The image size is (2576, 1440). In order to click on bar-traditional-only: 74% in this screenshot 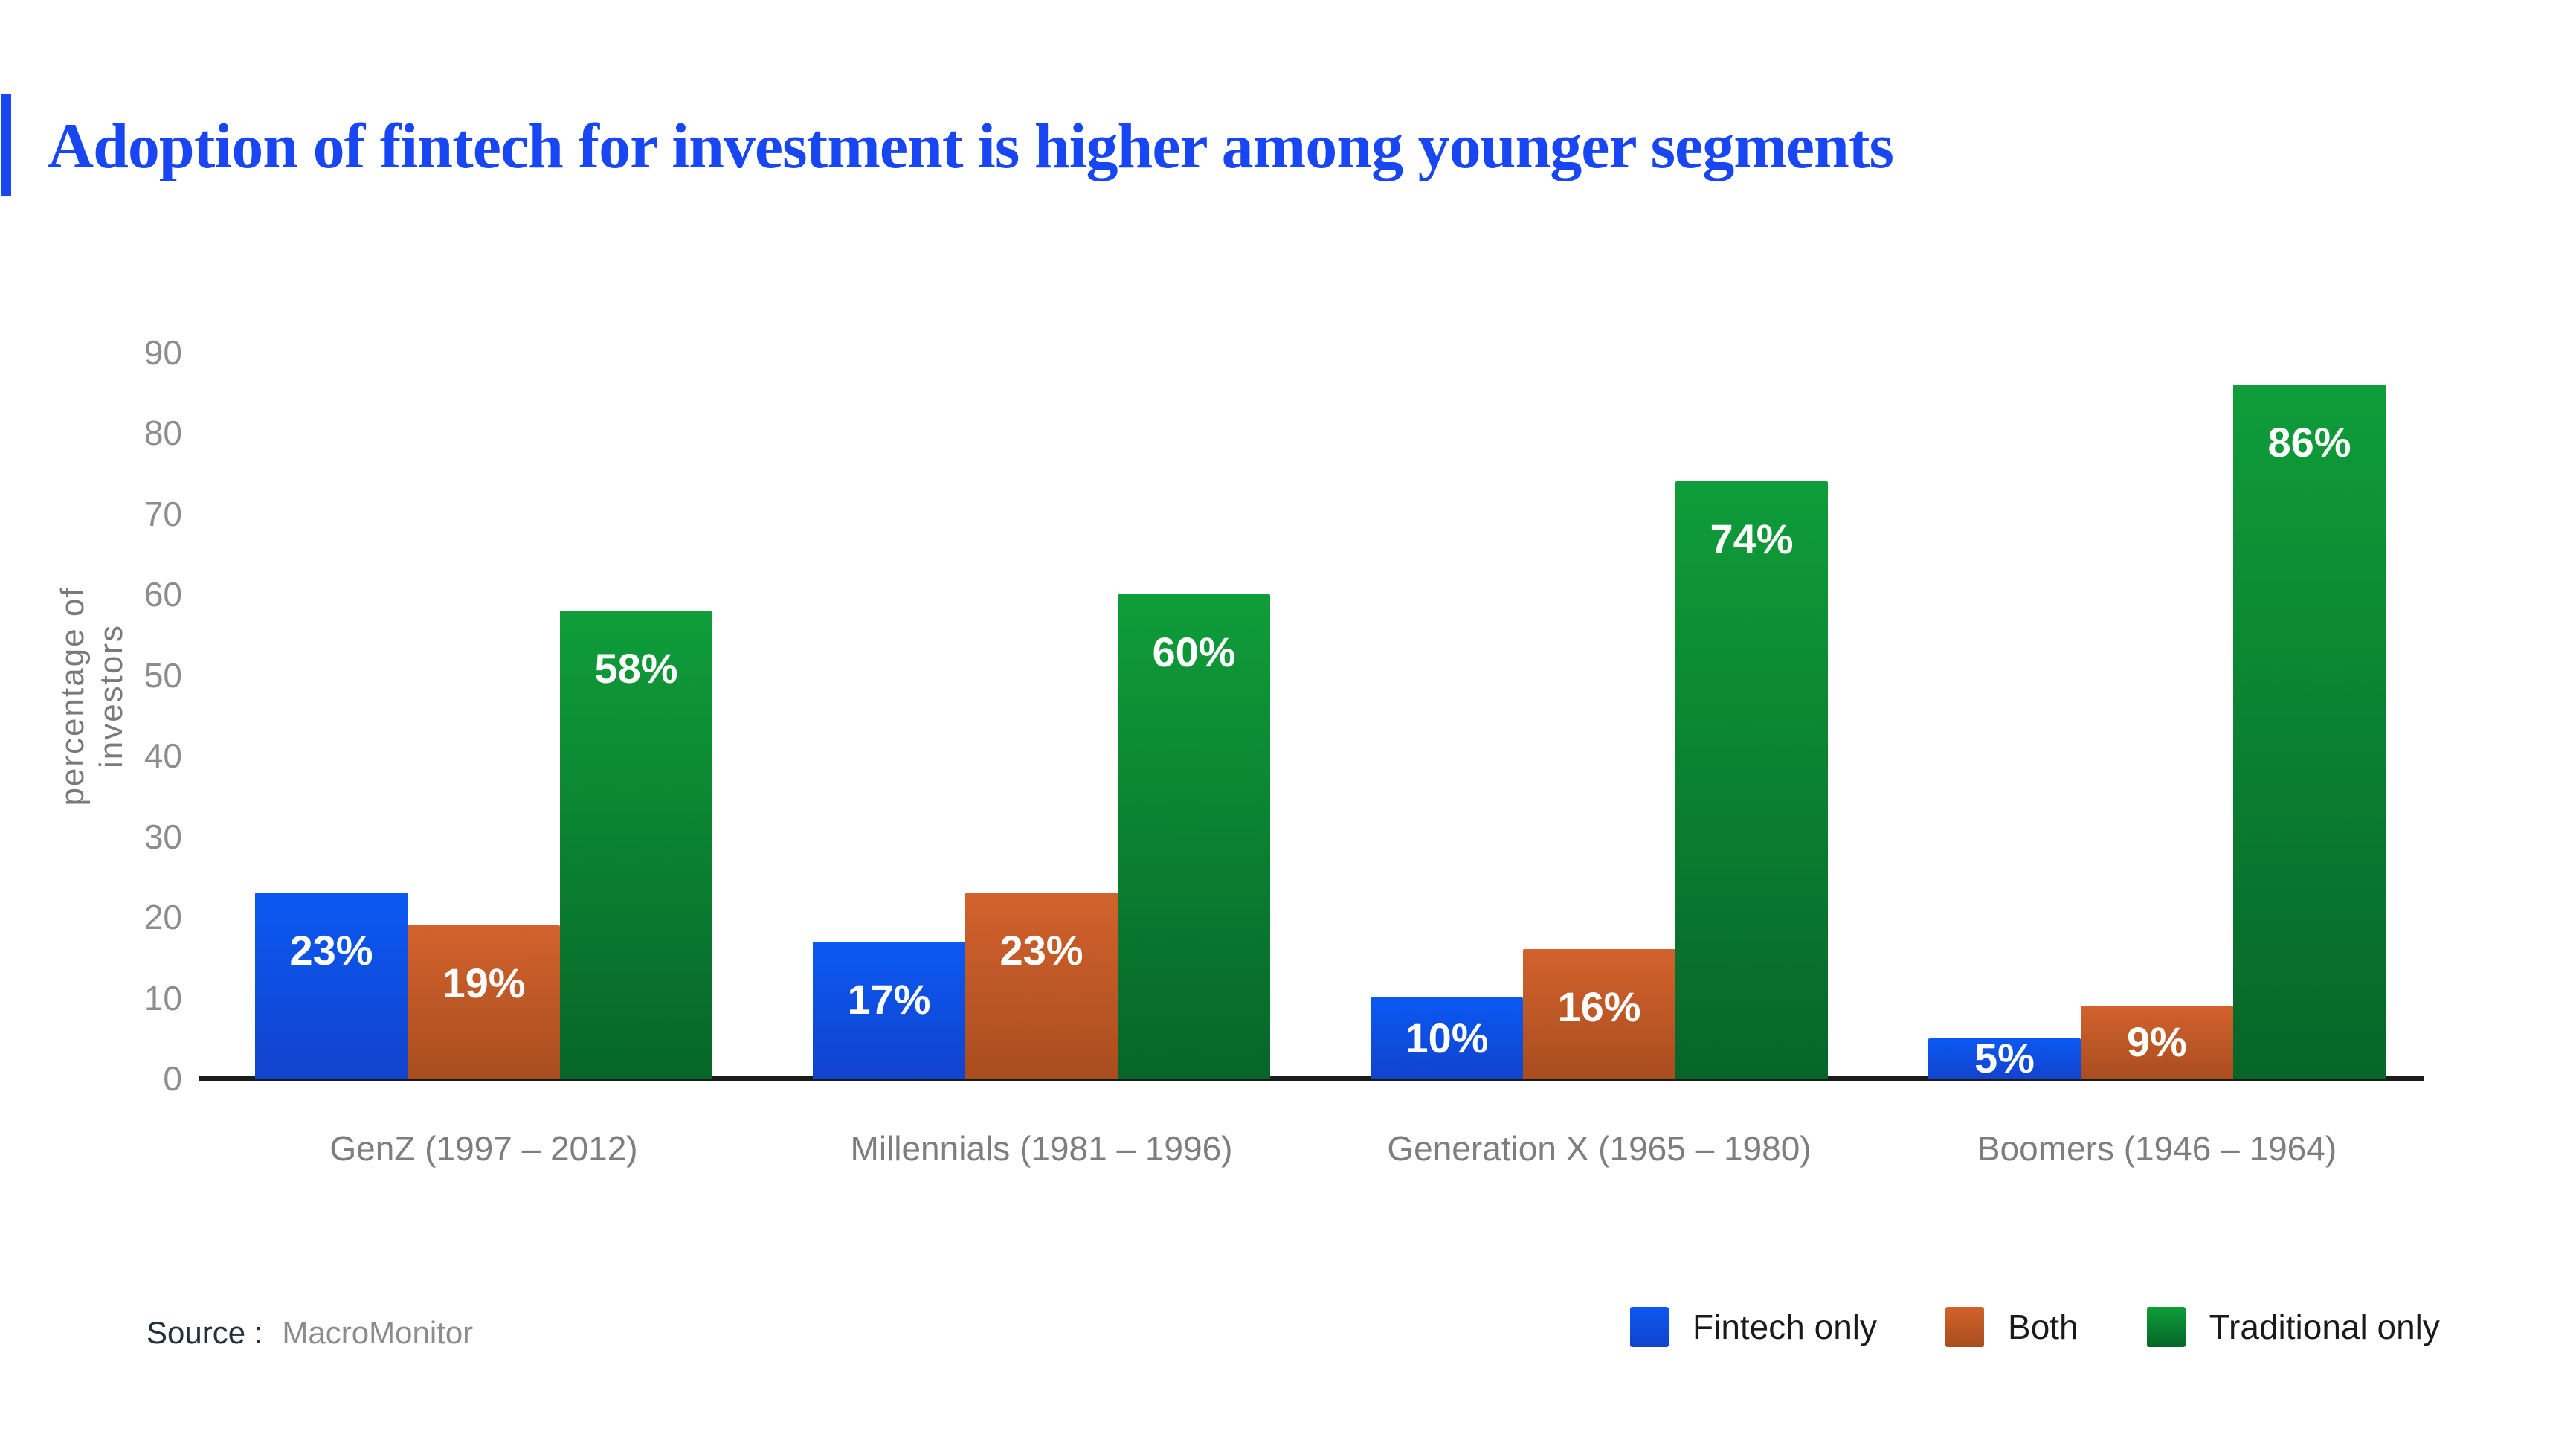, I will do `click(1751, 780)`.